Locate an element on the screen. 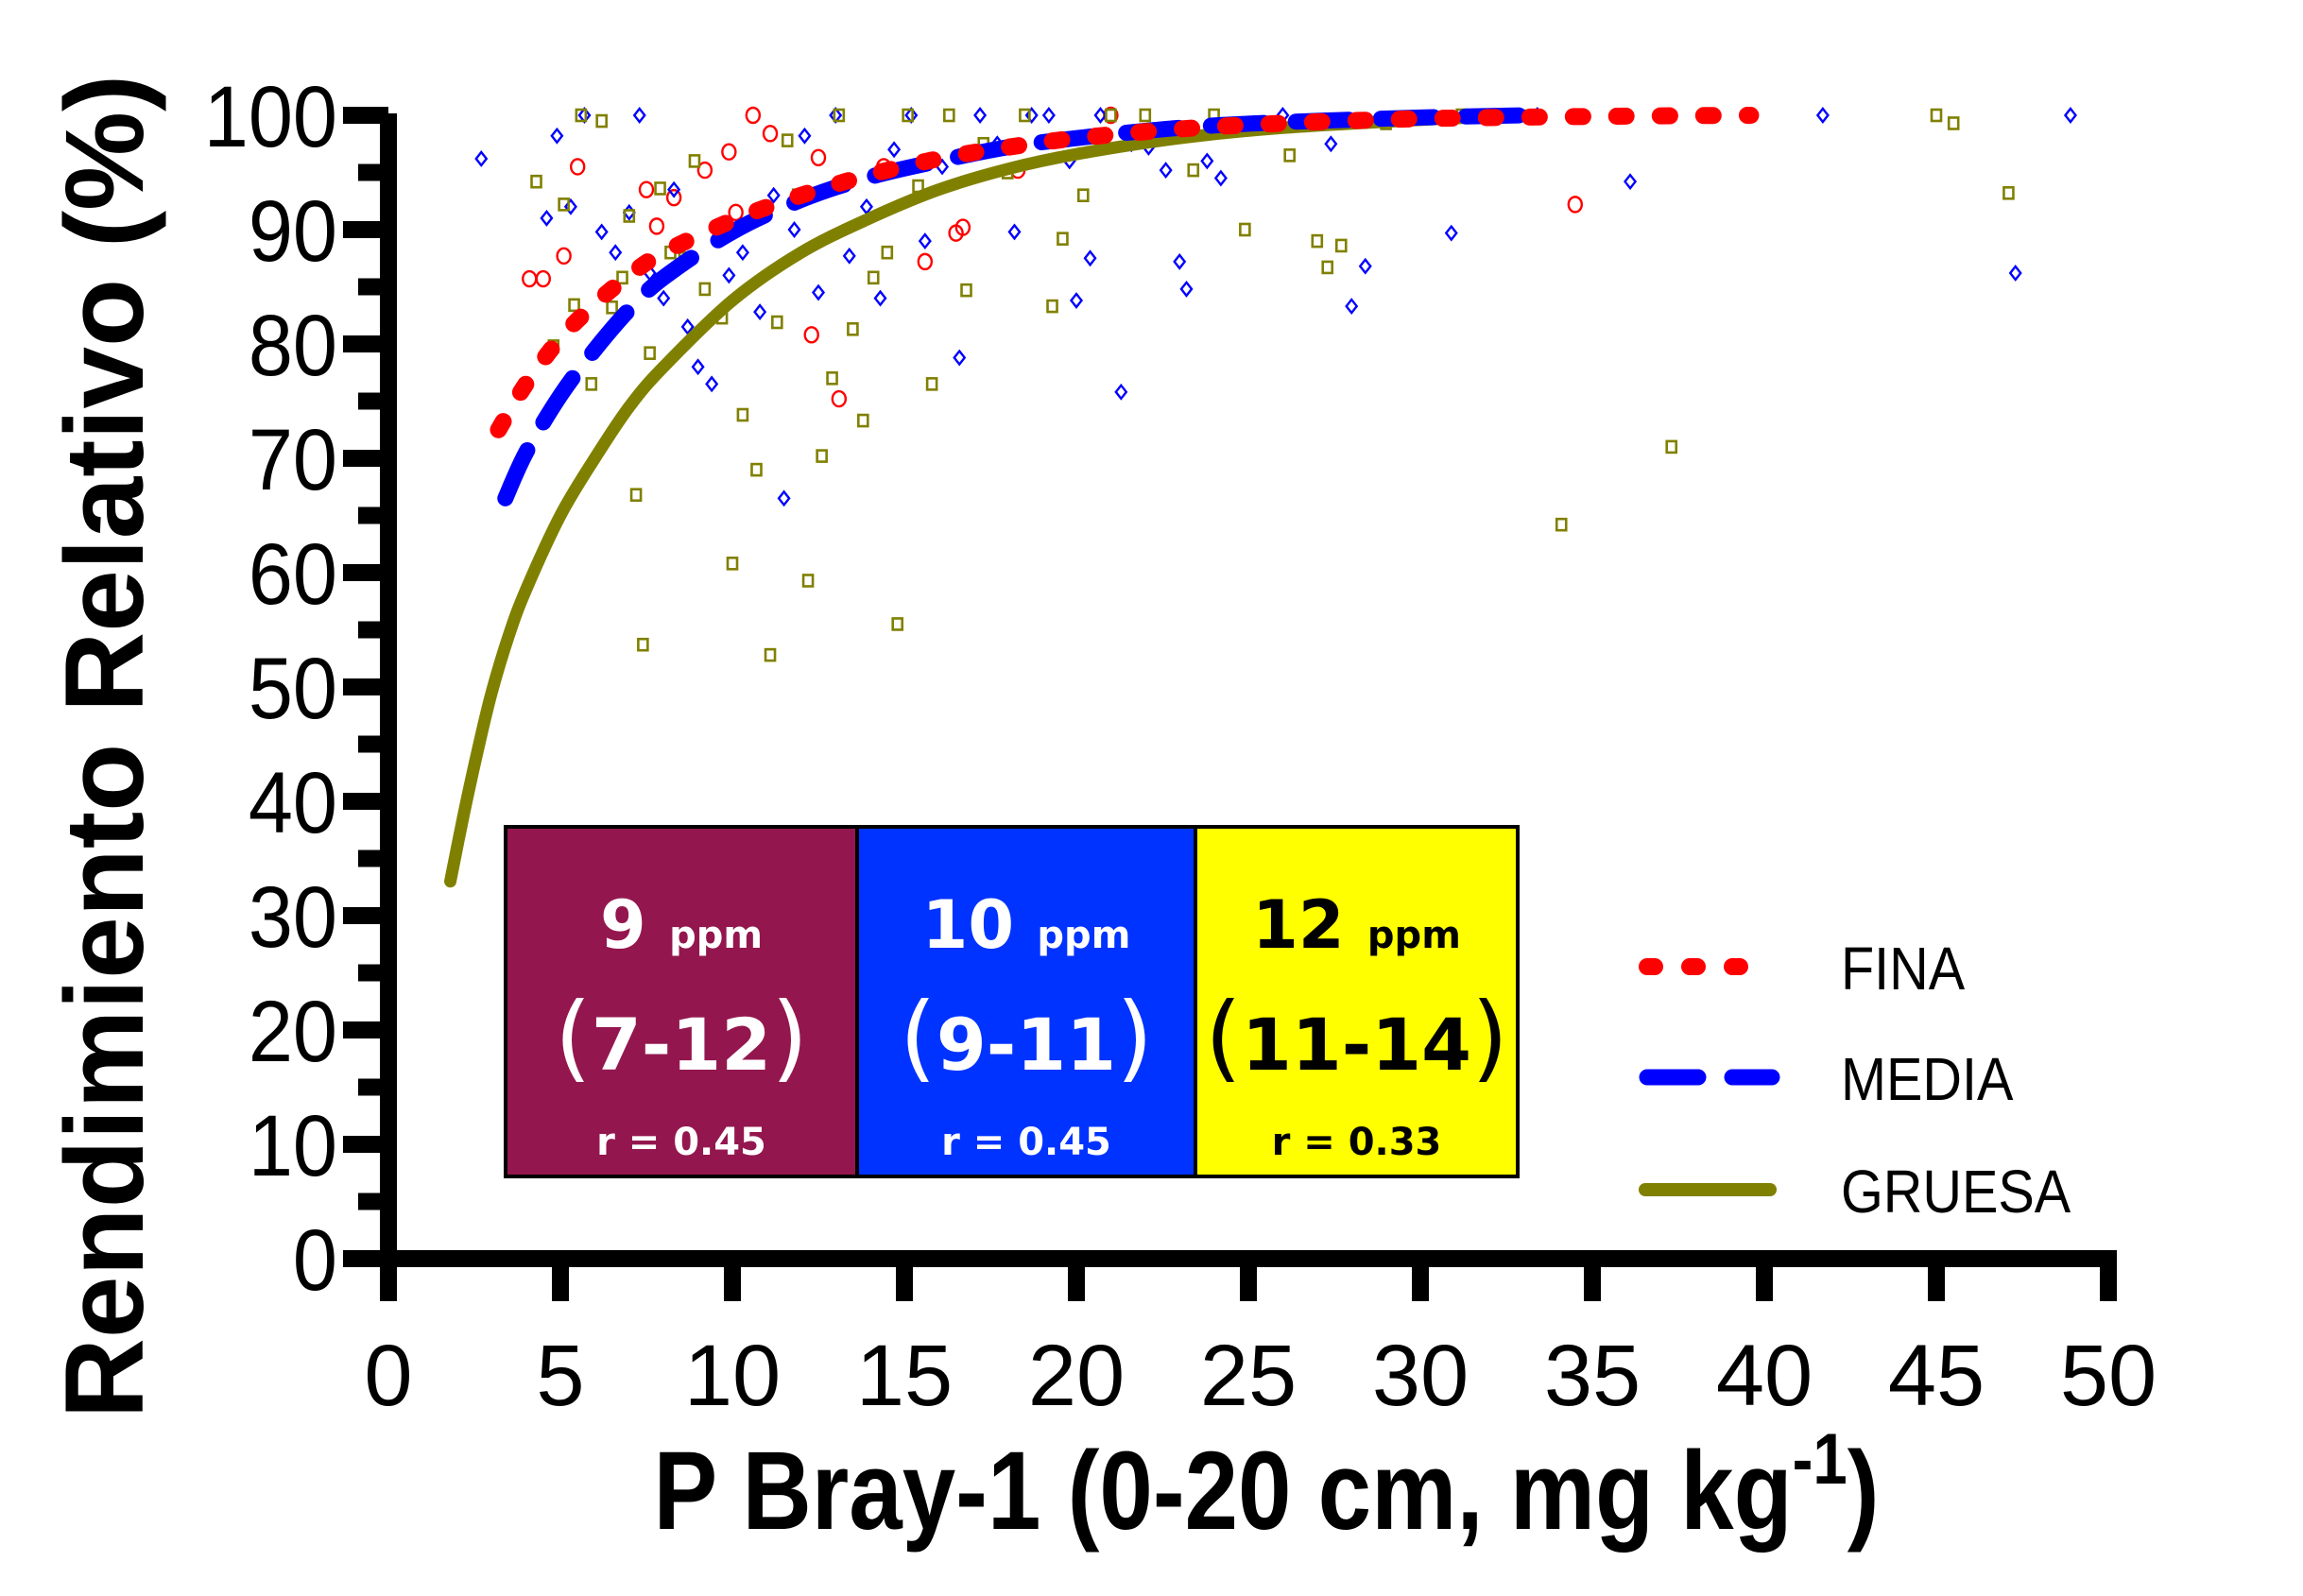 This screenshot has width=2303, height=1596. range-values: 11-14 is located at coordinates (1356, 1045).